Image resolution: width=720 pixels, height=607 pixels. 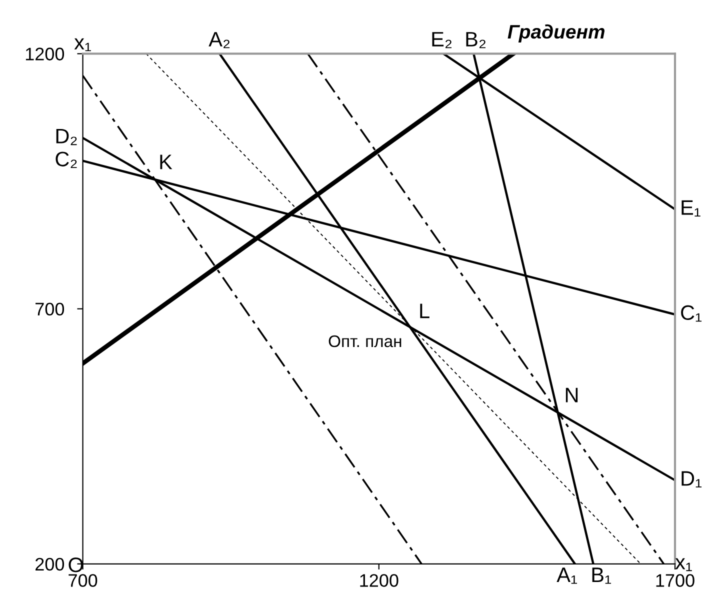 I want to click on y-tick-label: 200, so click(x=50, y=564).